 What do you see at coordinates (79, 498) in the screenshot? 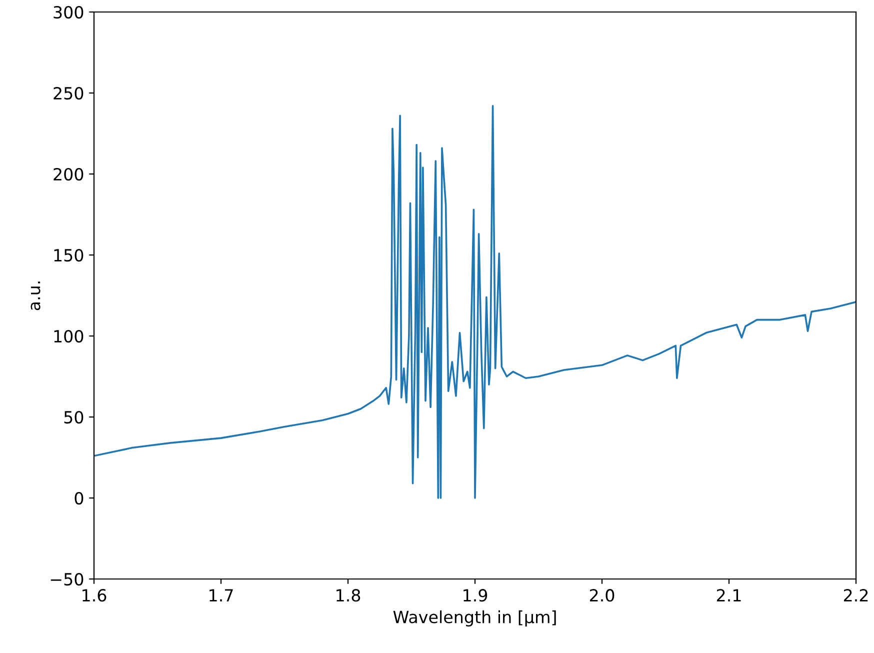
I see `y-tick-label: 0` at bounding box center [79, 498].